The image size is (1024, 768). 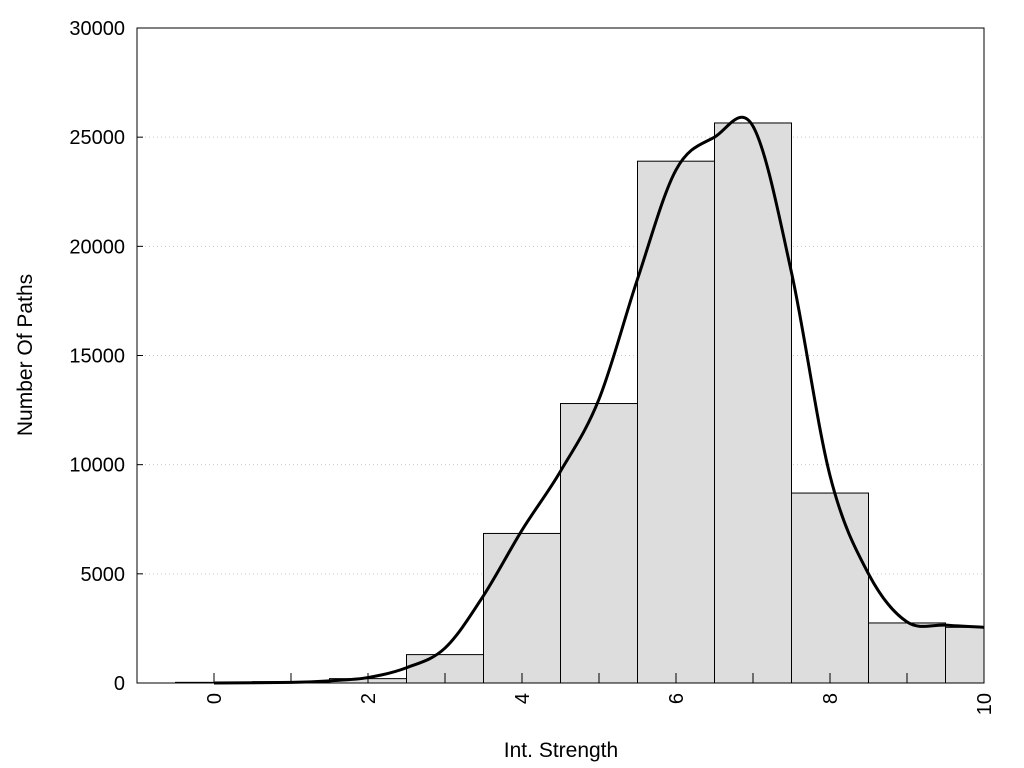 I want to click on x-tick-label-0: 0, so click(x=215, y=698).